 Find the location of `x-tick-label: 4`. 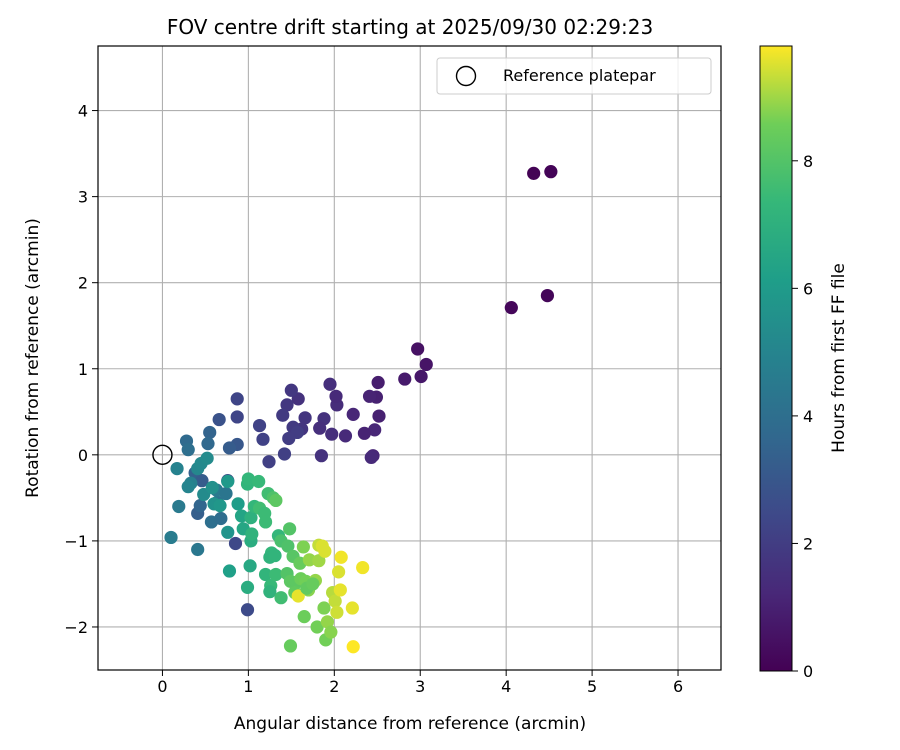

x-tick-label: 4 is located at coordinates (506, 686).